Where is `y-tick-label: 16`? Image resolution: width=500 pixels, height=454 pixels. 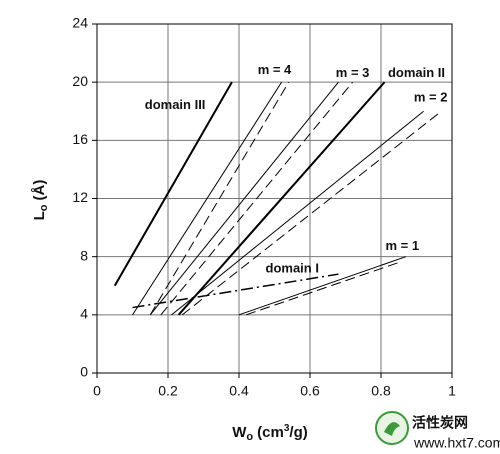 y-tick-label: 16 is located at coordinates (80, 139).